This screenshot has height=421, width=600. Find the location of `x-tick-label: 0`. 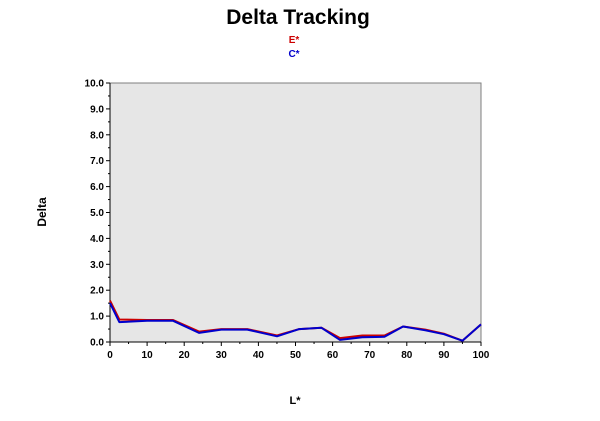

x-tick-label: 0 is located at coordinates (110, 355).